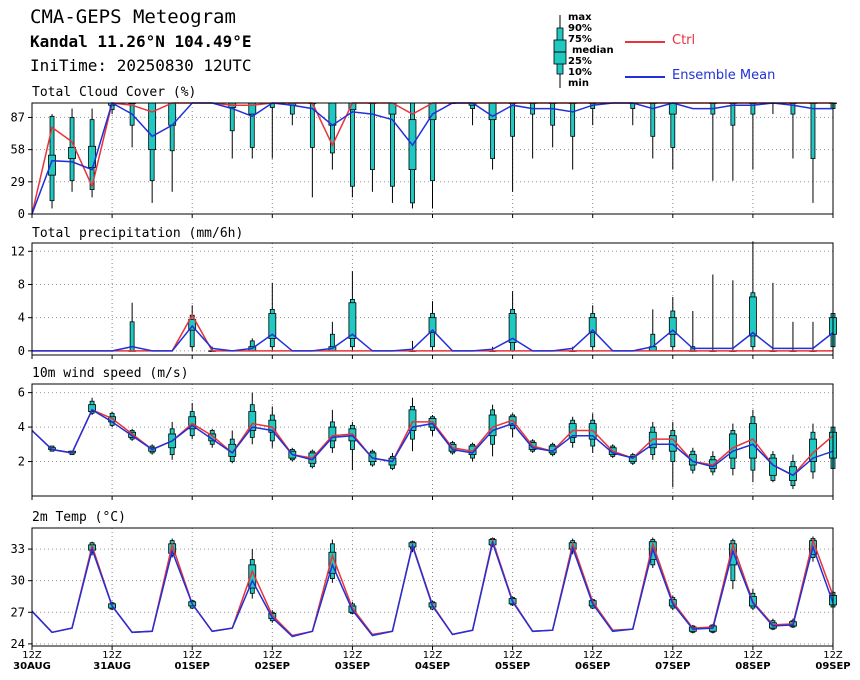  I want to click on y-tick-label: 30, so click(18, 581).